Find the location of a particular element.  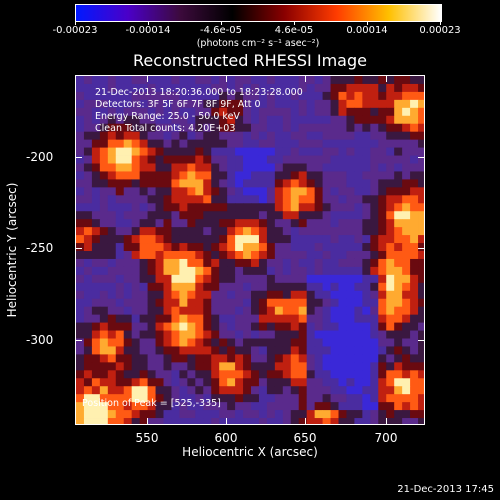

colorbar-tick-label: 0.00023 is located at coordinates (440, 30).